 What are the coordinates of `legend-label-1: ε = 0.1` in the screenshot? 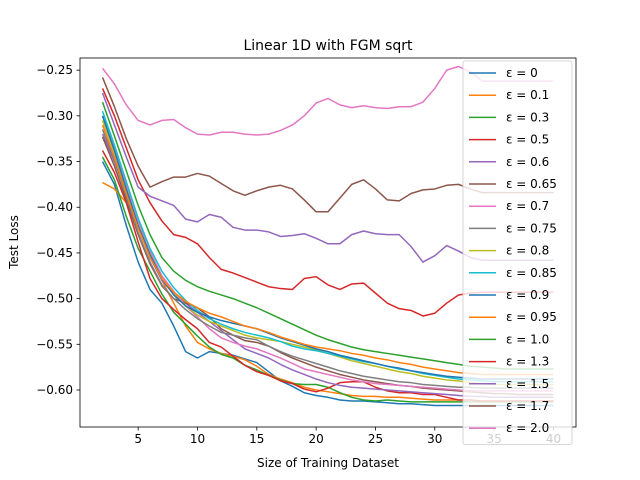 It's located at (527, 95).